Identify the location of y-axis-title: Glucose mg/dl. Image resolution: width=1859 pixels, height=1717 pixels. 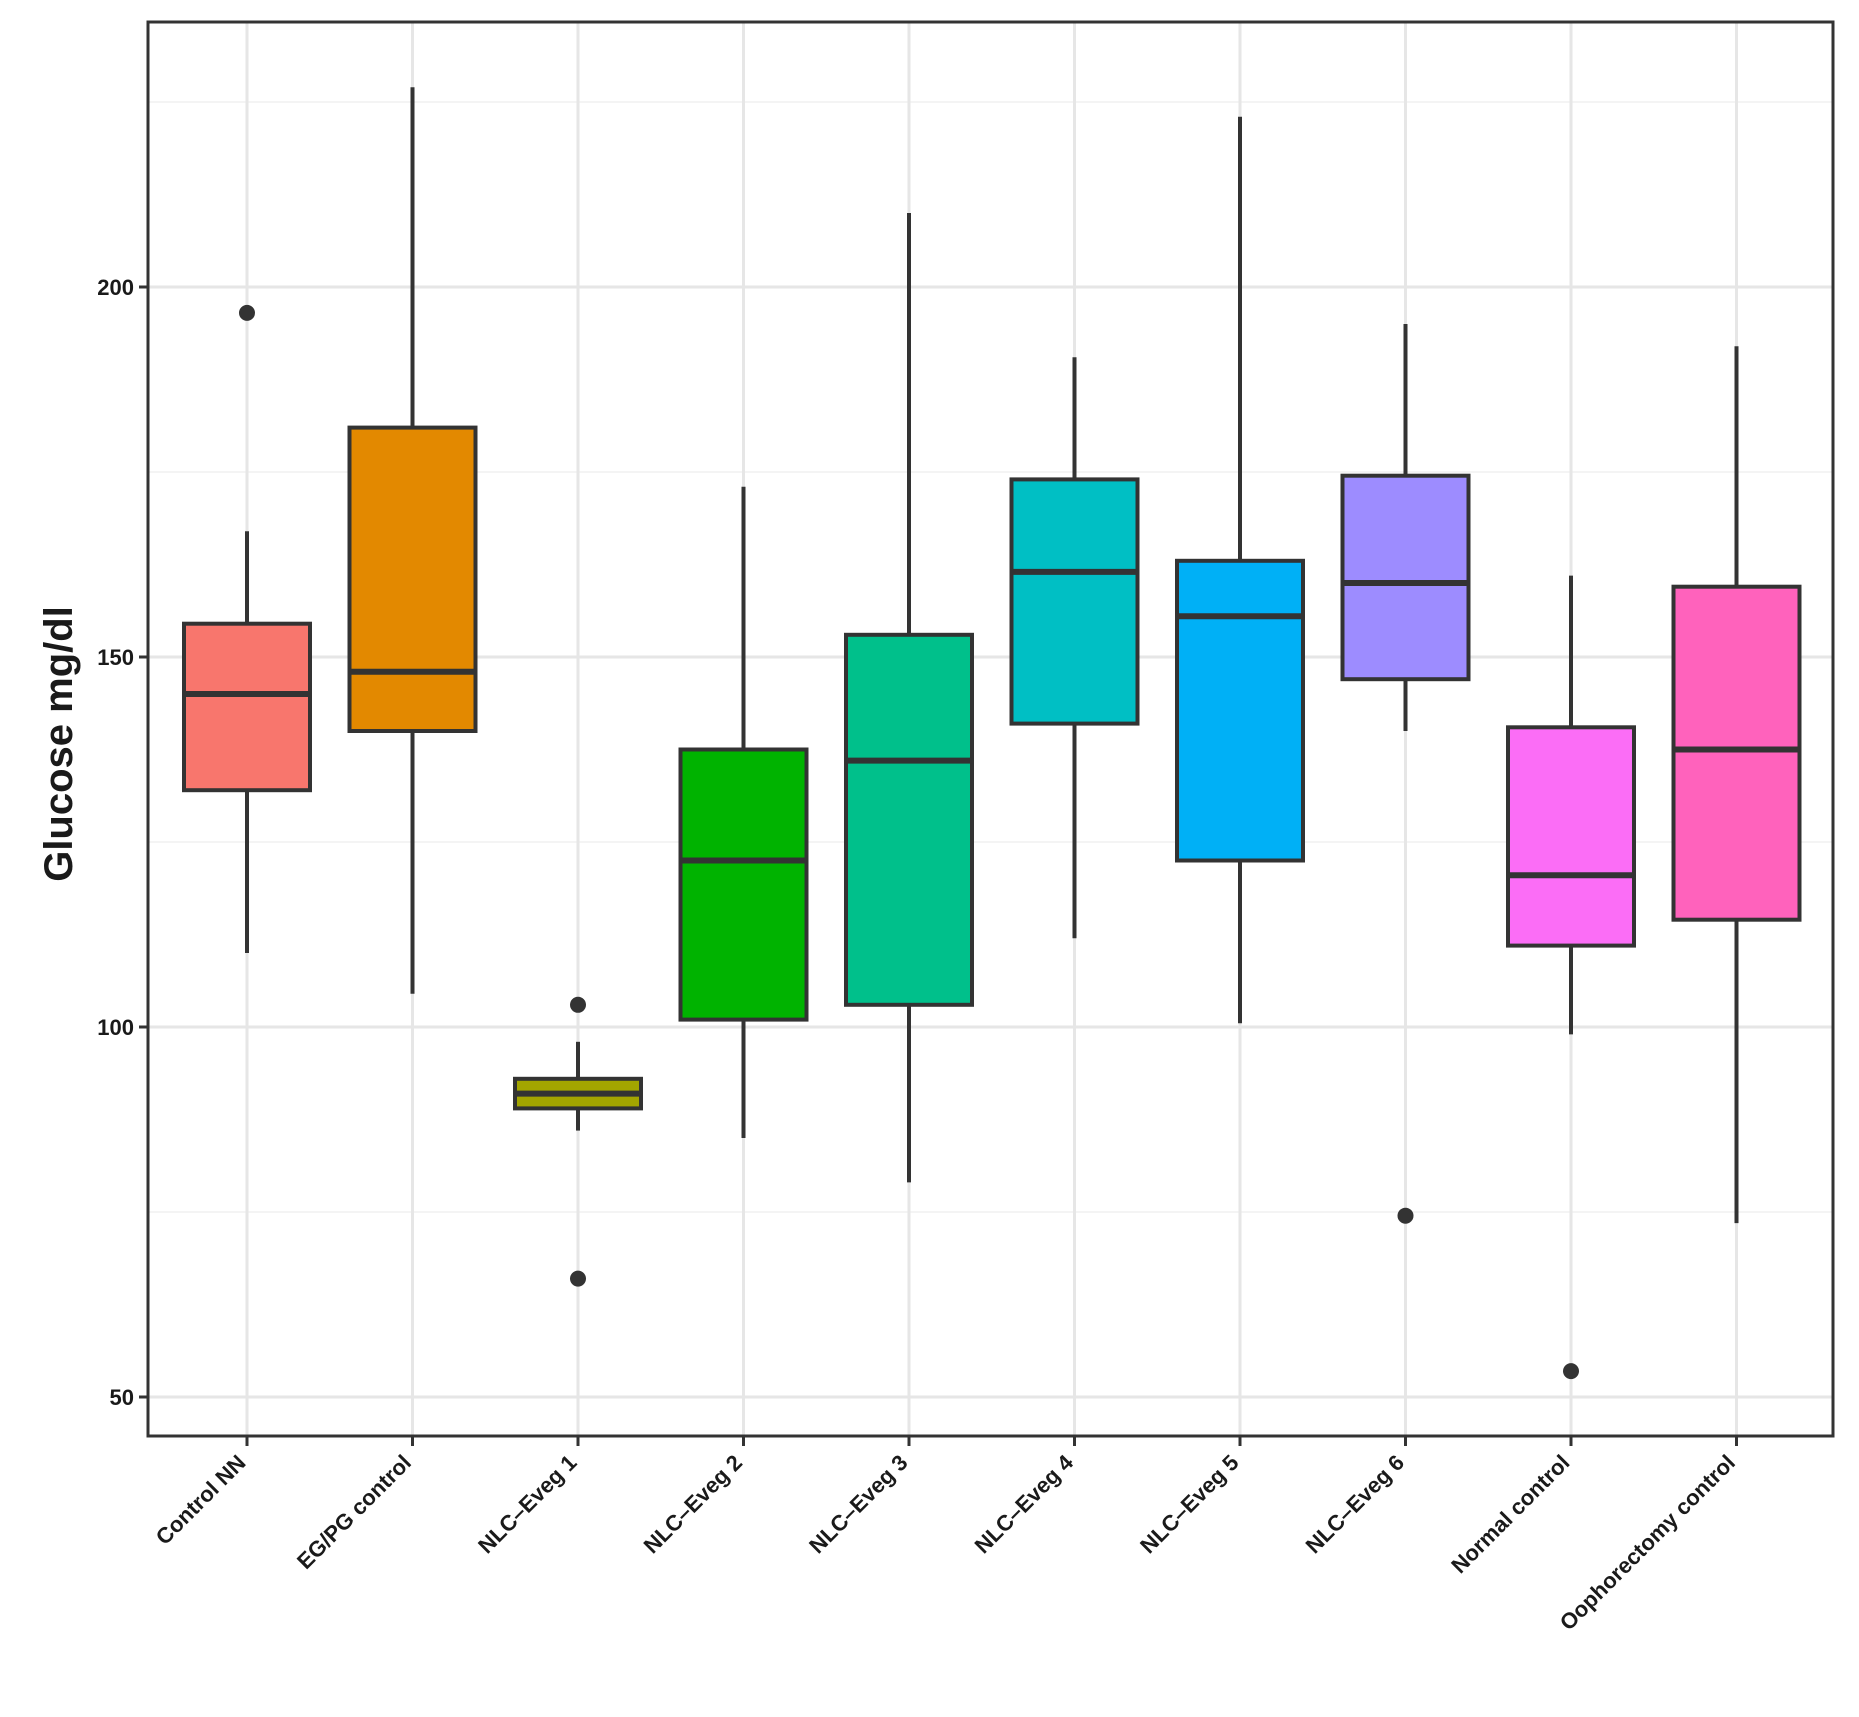
(59, 744).